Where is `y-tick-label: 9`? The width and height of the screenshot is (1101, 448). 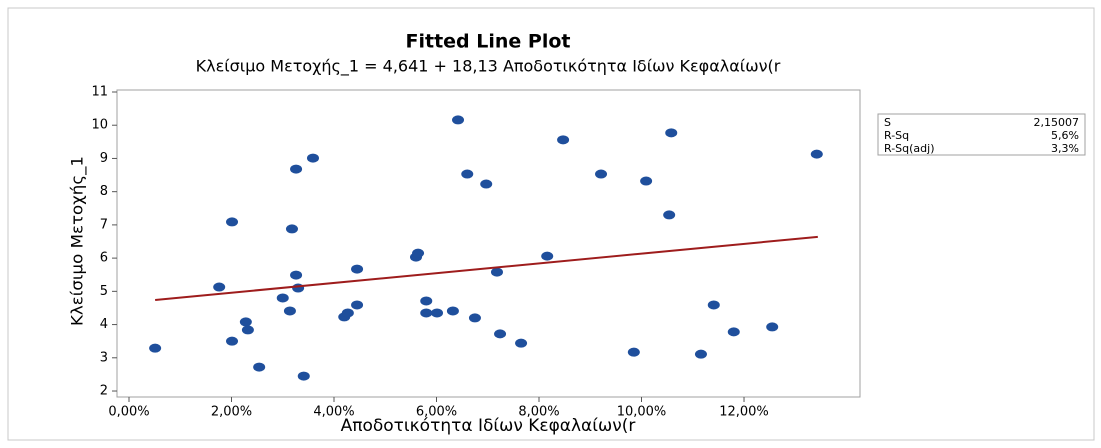 y-tick-label: 9 is located at coordinates (104, 158).